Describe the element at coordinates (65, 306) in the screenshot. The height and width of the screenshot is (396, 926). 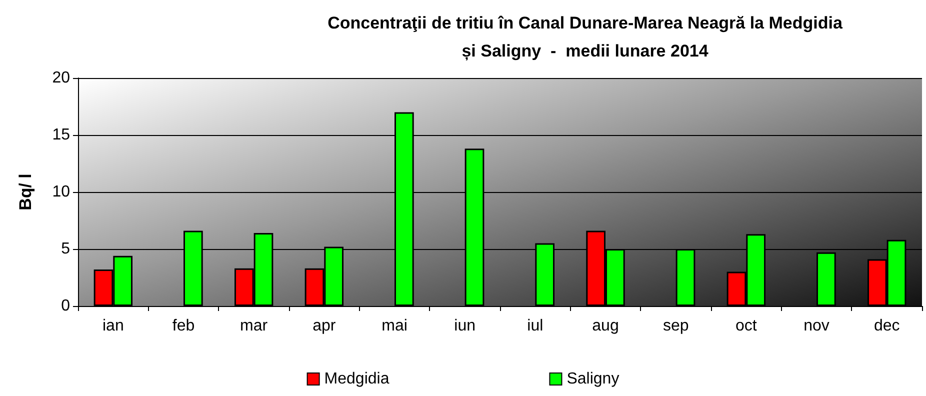
I see `y-tick-label: 0` at that location.